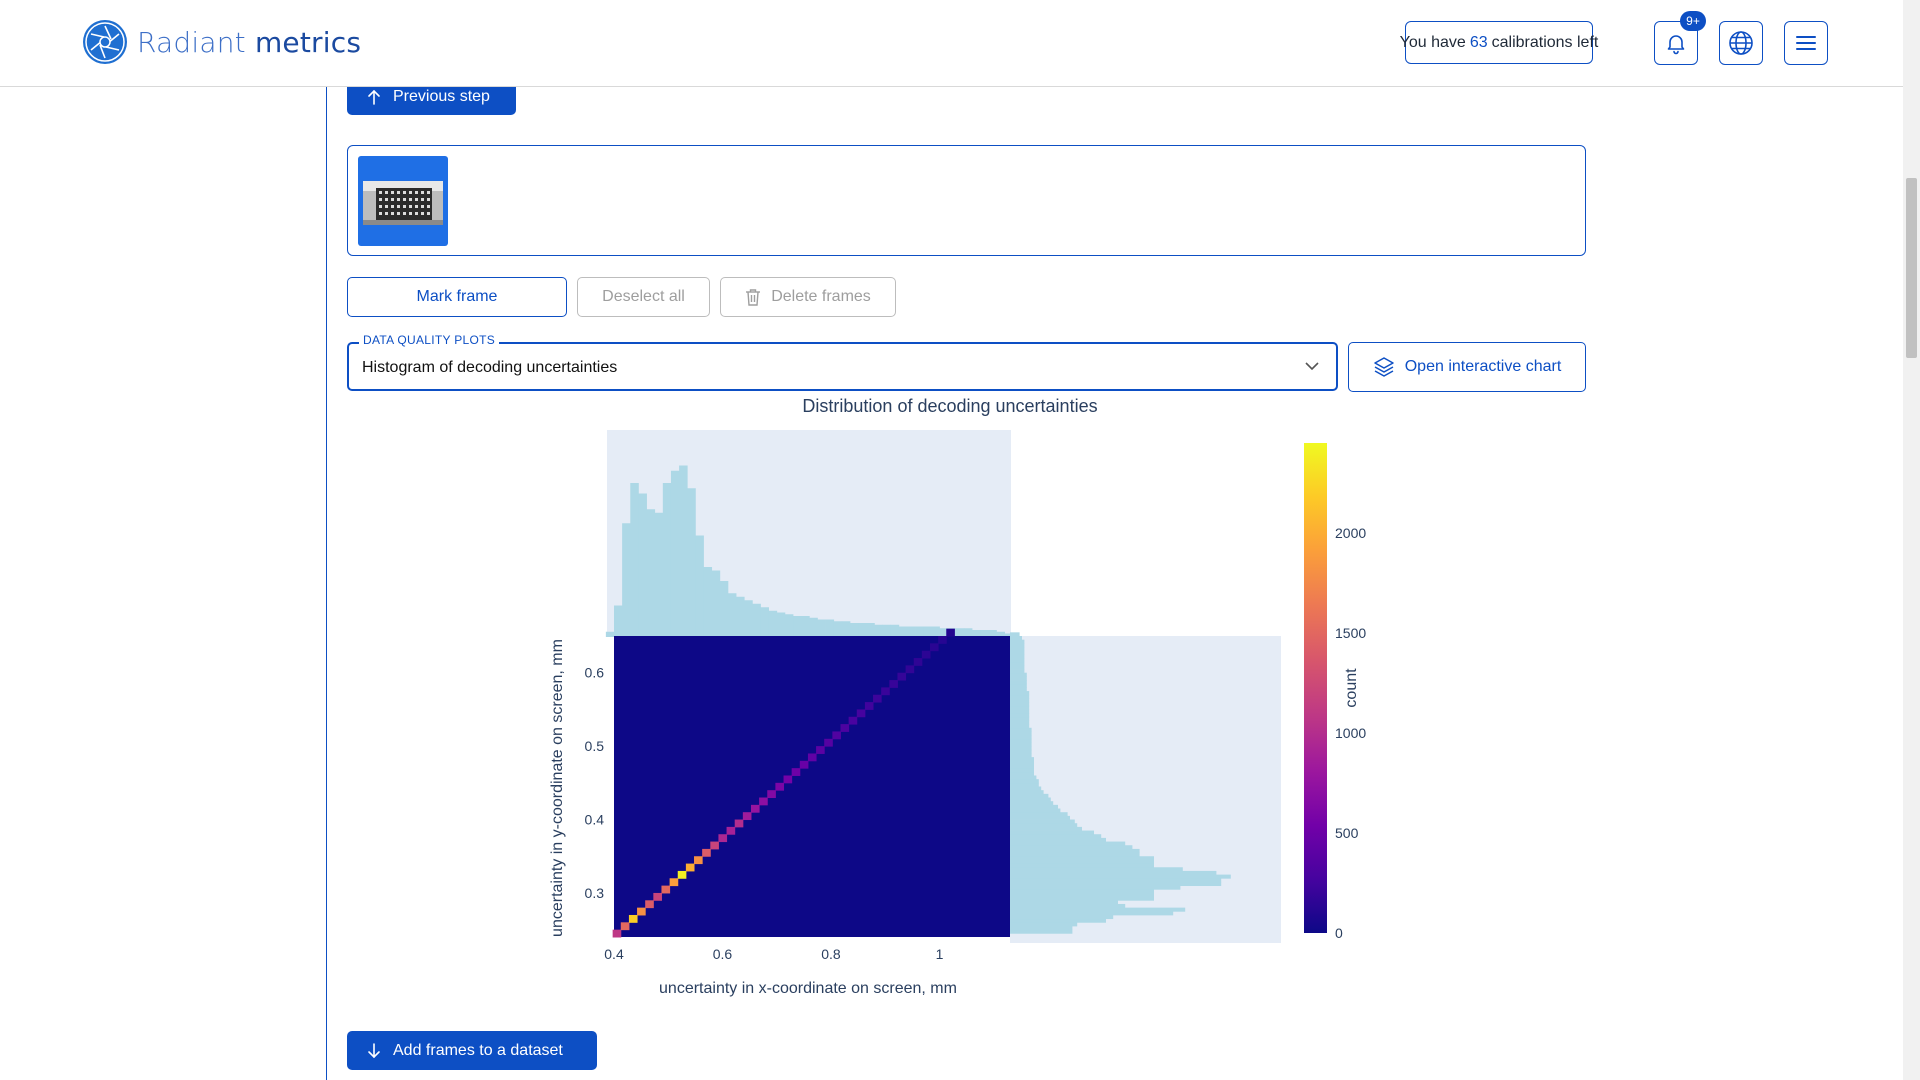 The height and width of the screenshot is (1080, 1920). What do you see at coordinates (1350, 533) in the screenshot?
I see `colorbar-tick-label: 2000` at bounding box center [1350, 533].